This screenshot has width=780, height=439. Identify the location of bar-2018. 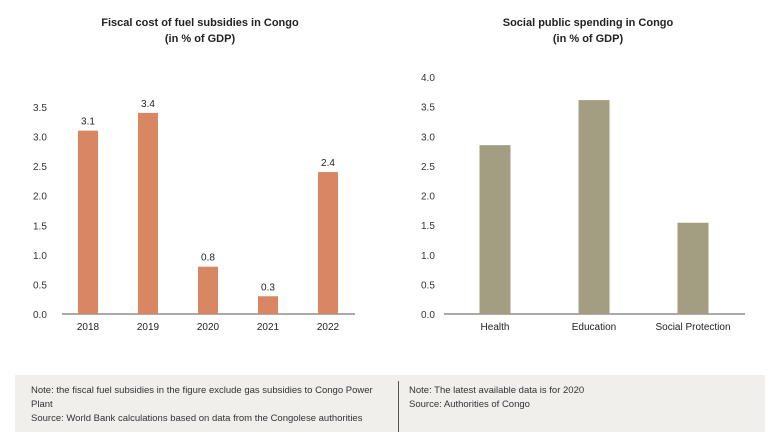
(88, 222).